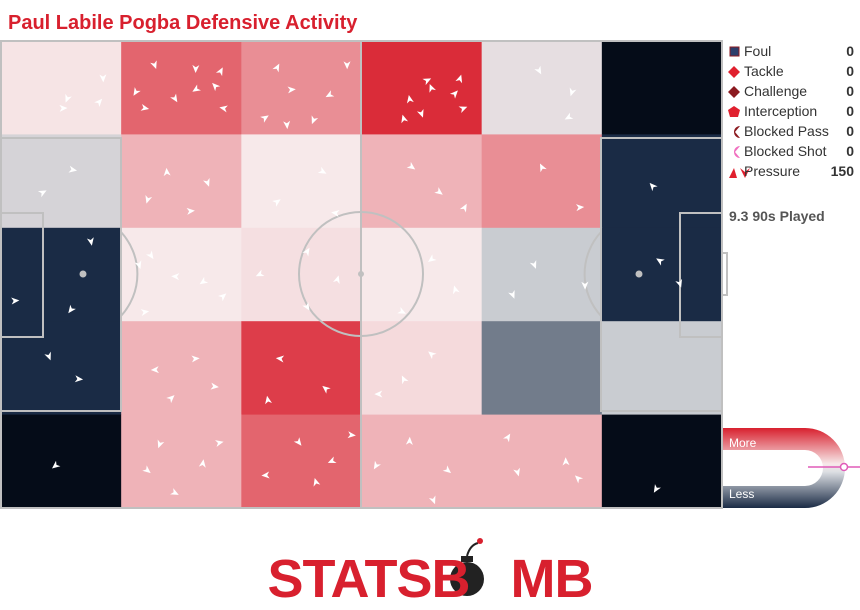 This screenshot has height=610, width=860. Describe the element at coordinates (791, 92) in the screenshot. I see `legend-item-challenge: Challenge 0` at that location.